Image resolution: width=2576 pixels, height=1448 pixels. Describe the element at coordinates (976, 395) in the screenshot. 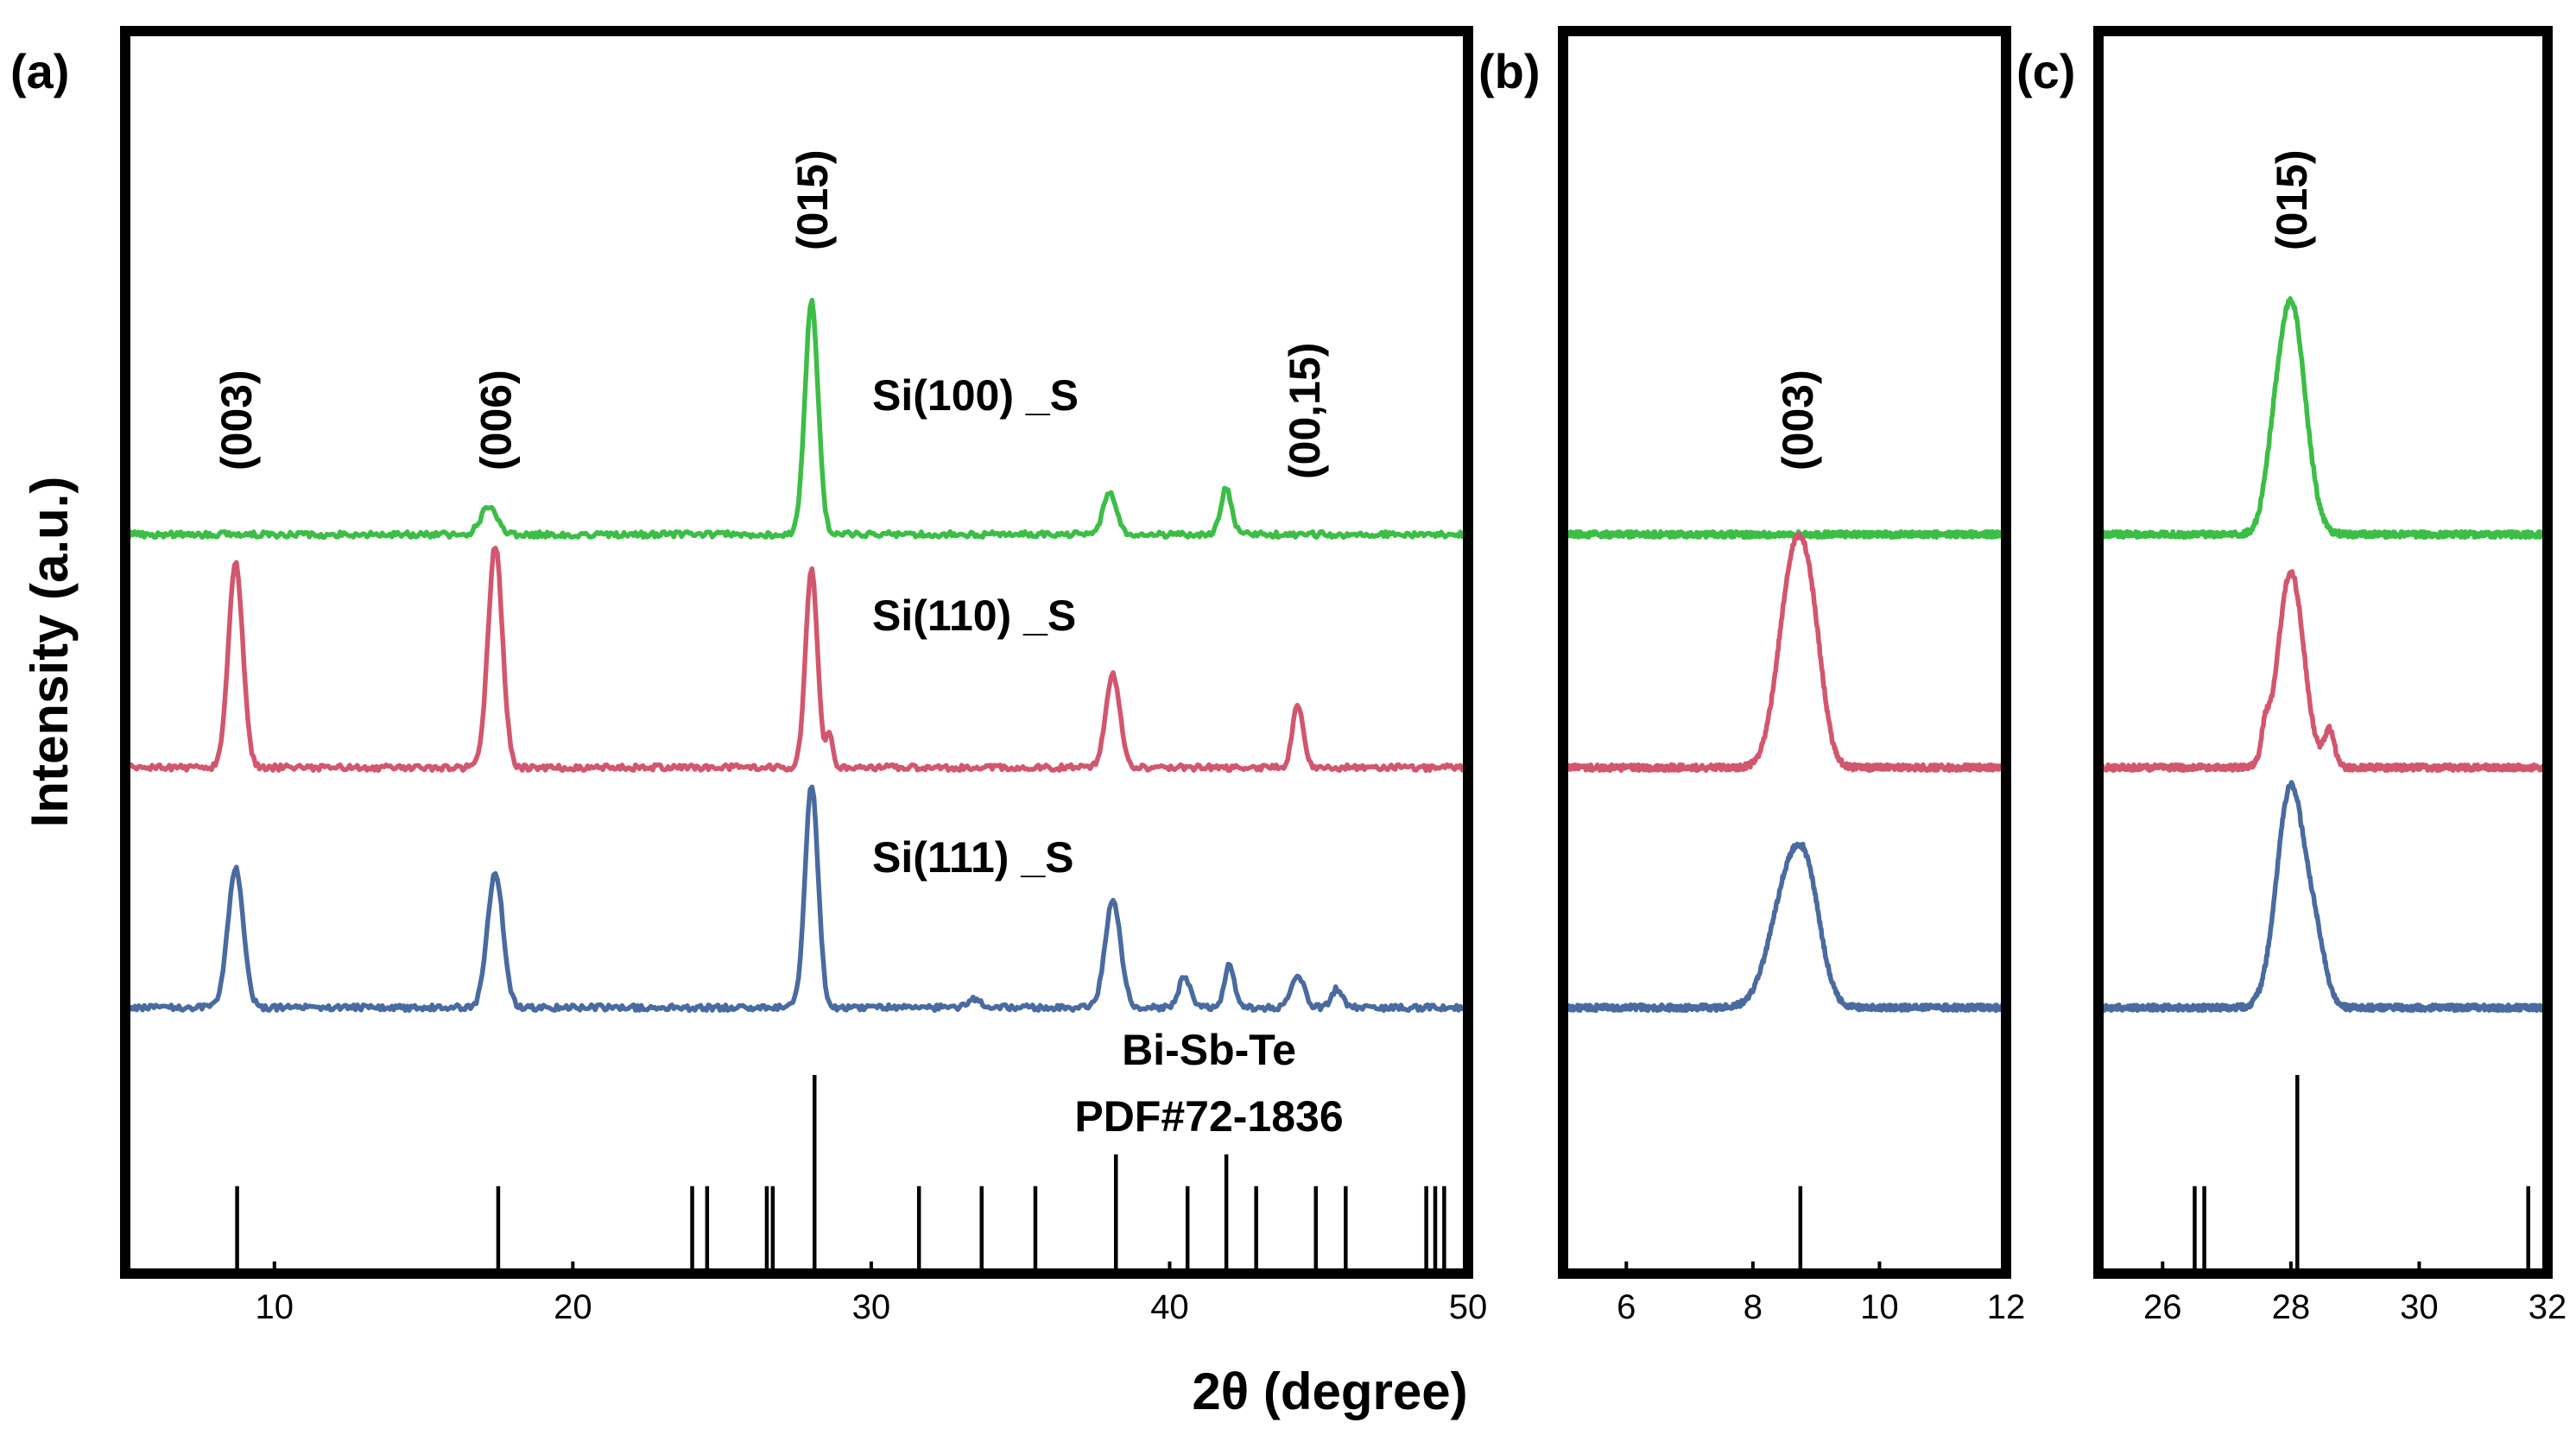

I see `series-label: Si(100) _S` at that location.